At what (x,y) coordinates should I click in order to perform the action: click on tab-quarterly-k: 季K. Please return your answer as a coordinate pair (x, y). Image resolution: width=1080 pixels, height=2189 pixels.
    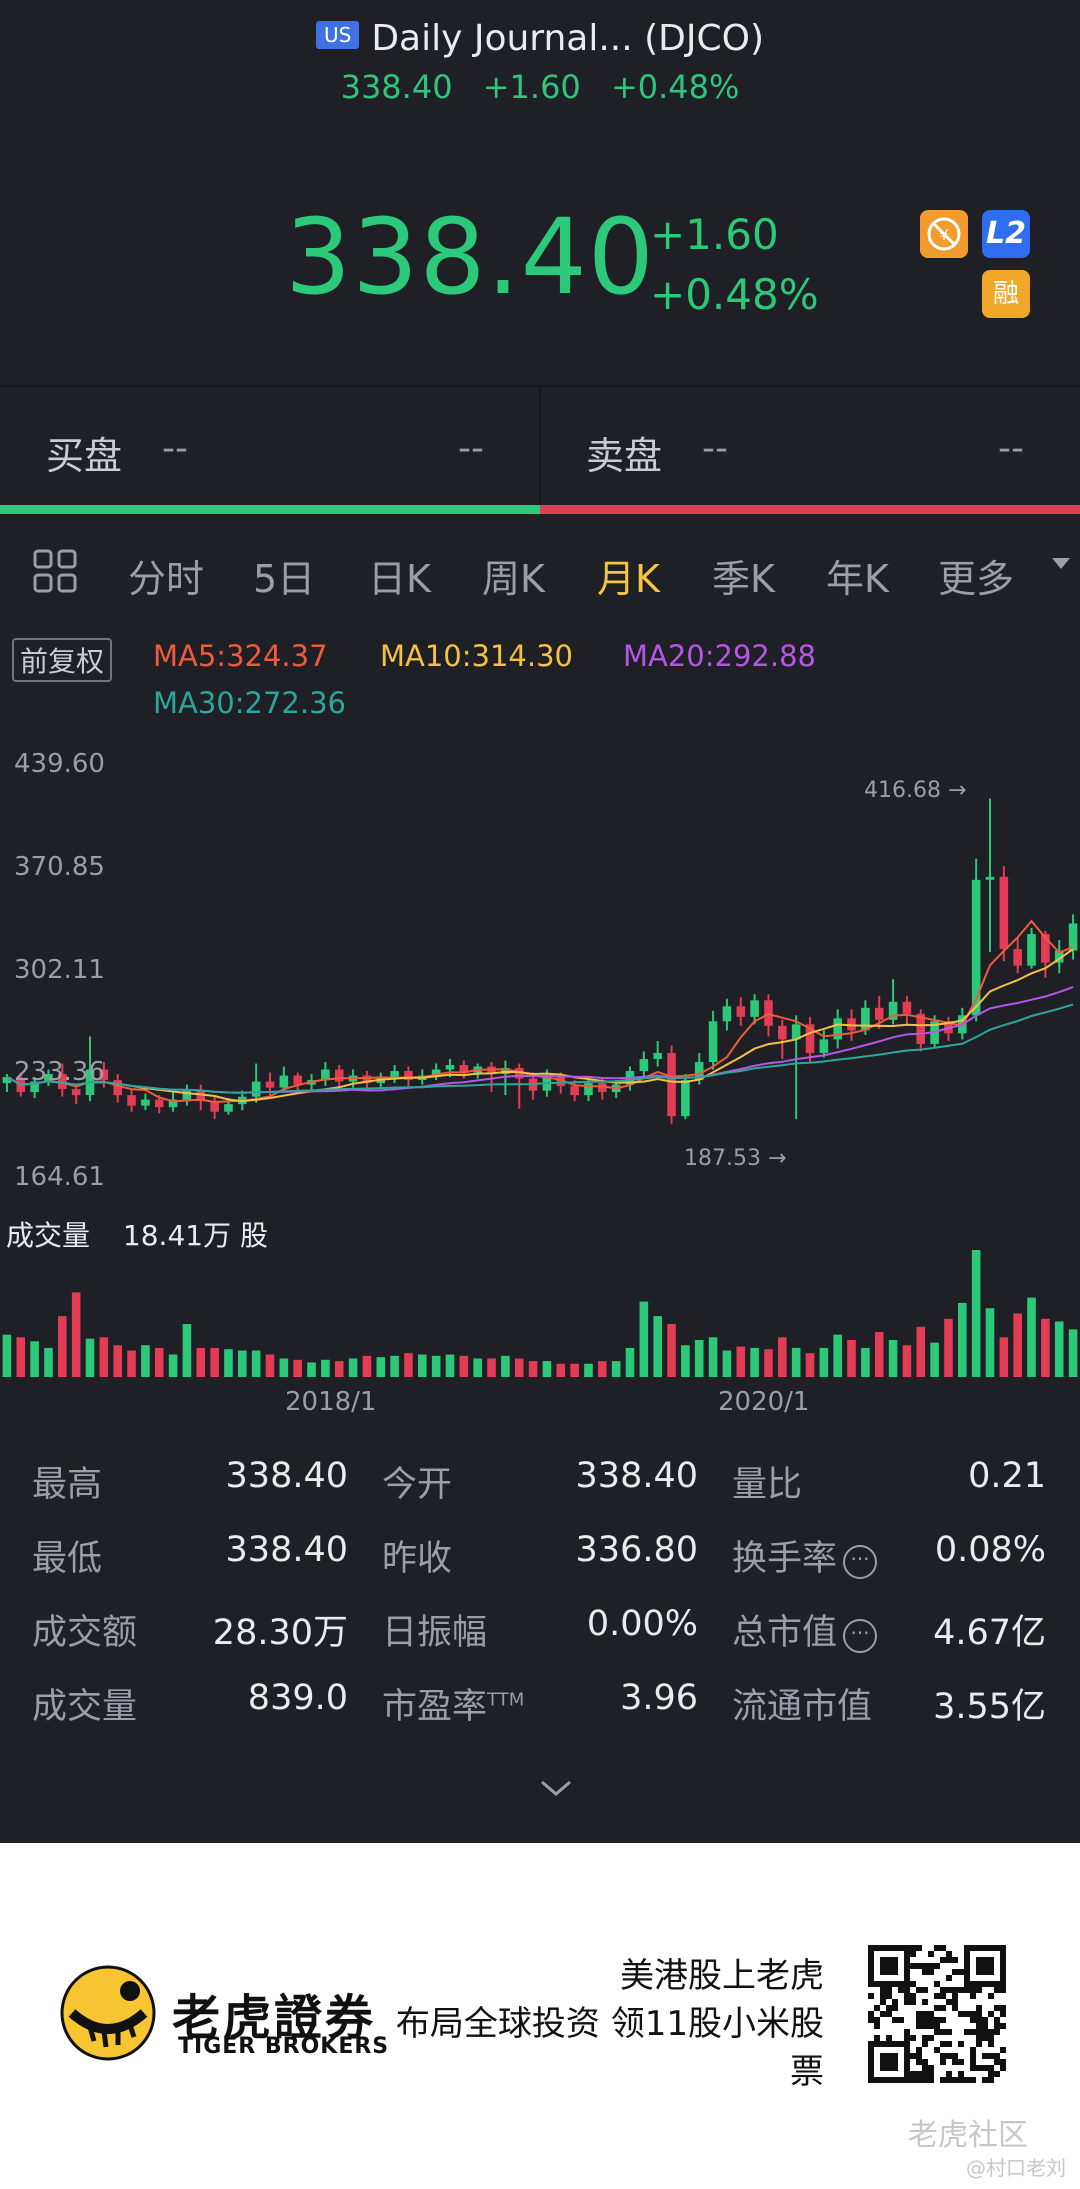
    Looking at the image, I should click on (743, 579).